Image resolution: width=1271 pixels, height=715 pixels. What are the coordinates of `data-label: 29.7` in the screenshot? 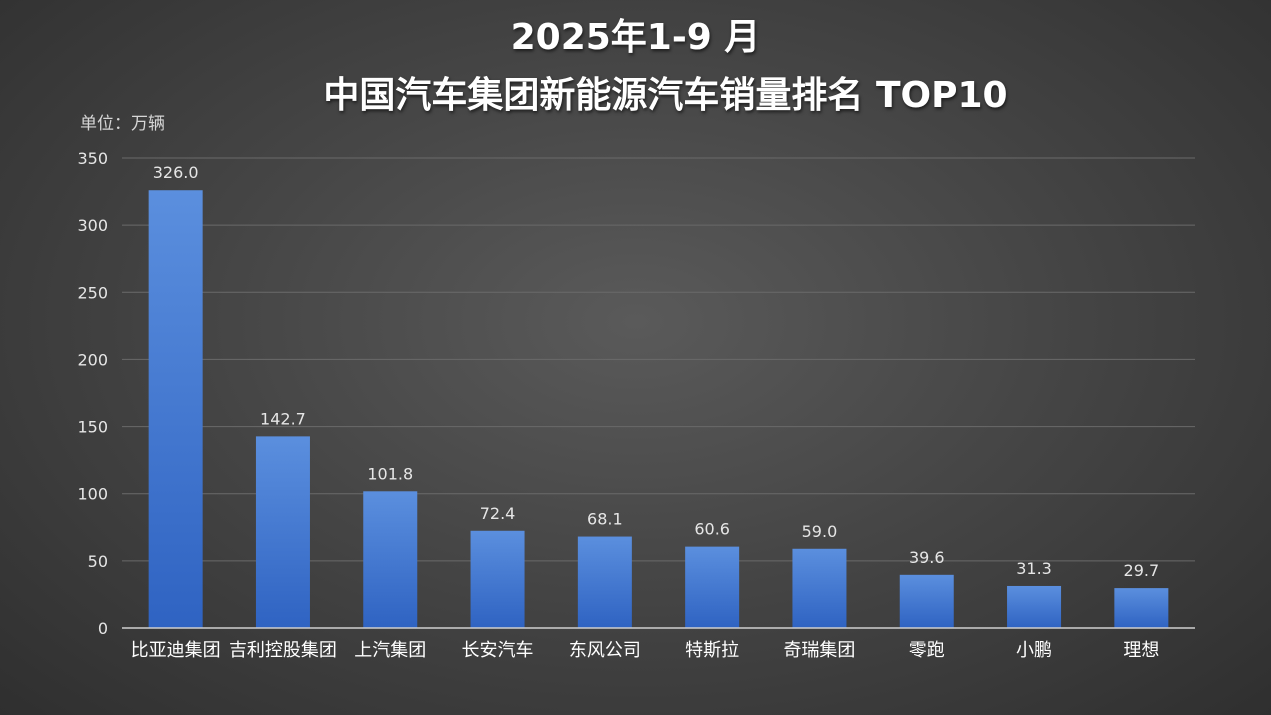 It's located at (1142, 570).